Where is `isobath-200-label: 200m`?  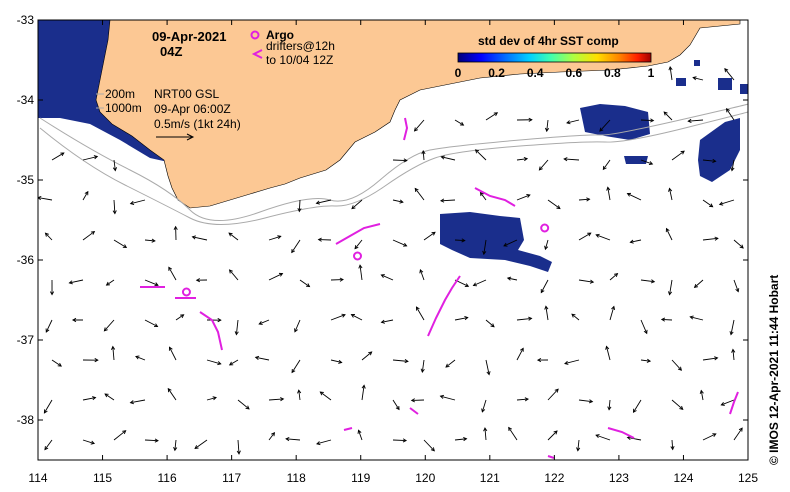 isobath-200-label: 200m is located at coordinates (120, 94).